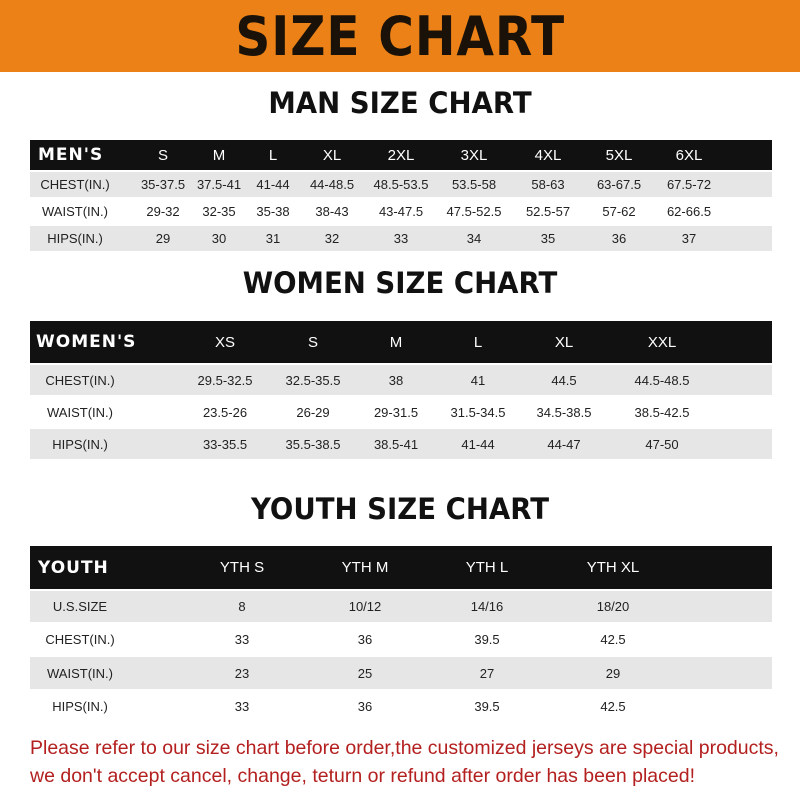 The height and width of the screenshot is (800, 800). I want to click on measurement-cell: 47.5-52.5, so click(474, 211).